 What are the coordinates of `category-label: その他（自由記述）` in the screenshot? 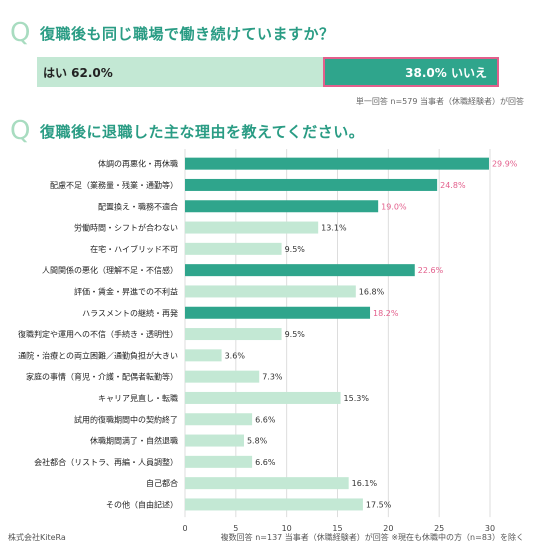 It's located at (142, 504).